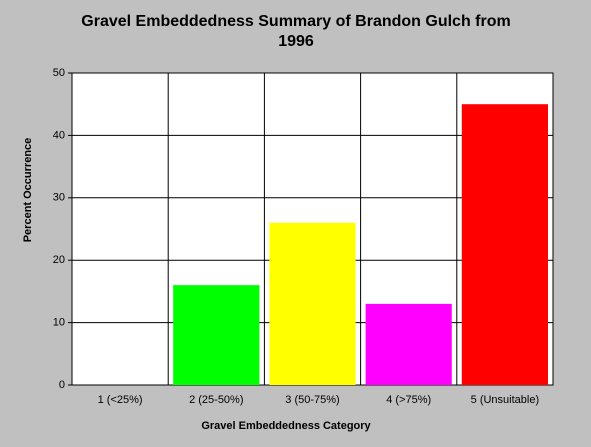  I want to click on x-tick-label: 1 (<25%), so click(120, 400).